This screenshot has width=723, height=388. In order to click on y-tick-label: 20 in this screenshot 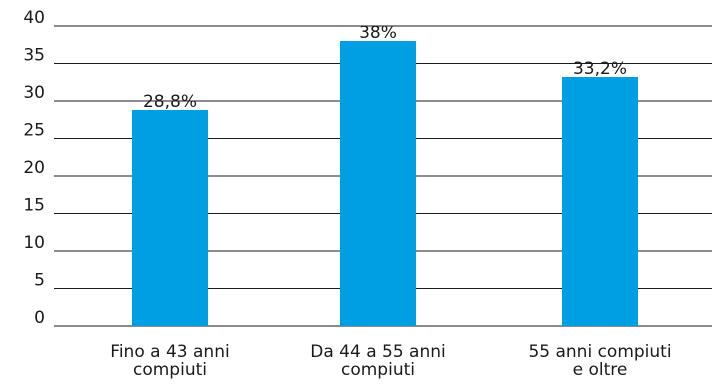, I will do `click(34, 168)`.